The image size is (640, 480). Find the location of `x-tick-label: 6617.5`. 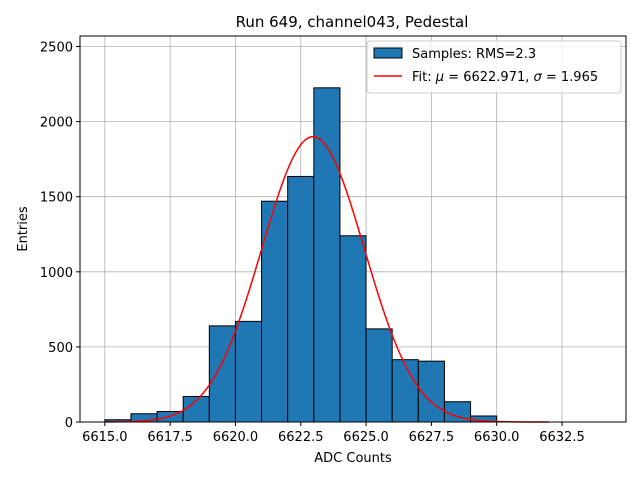

x-tick-label: 6617.5 is located at coordinates (170, 437).